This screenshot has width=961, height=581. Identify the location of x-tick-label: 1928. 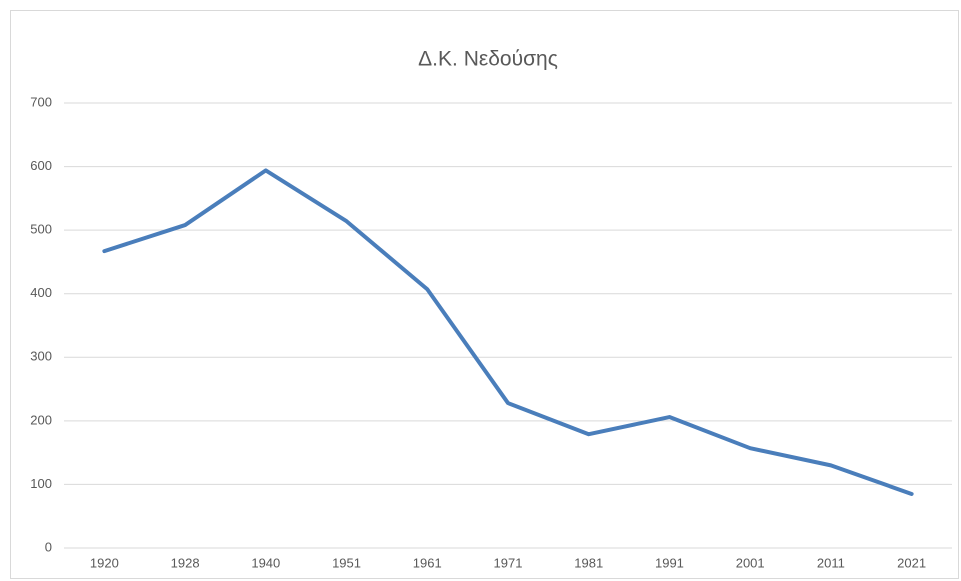
(185, 562).